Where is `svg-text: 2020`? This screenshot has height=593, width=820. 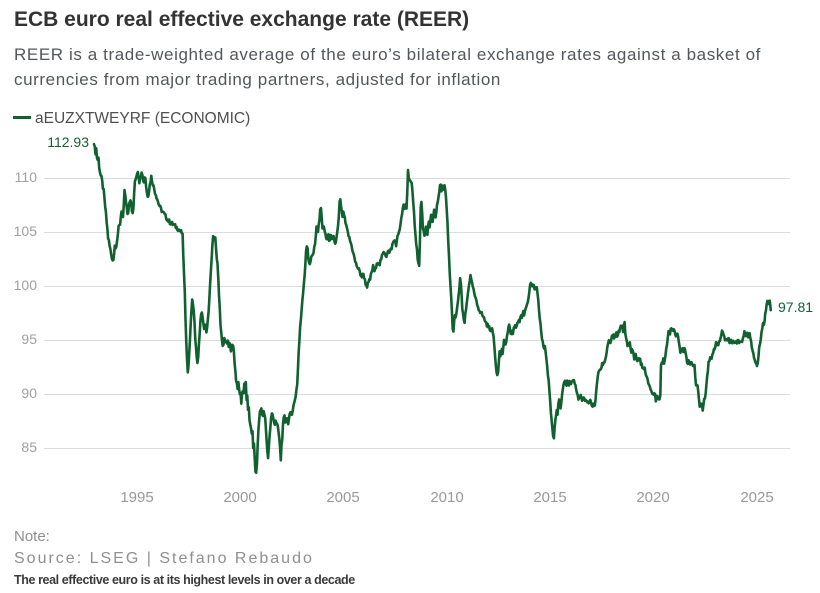 svg-text: 2020 is located at coordinates (652, 497).